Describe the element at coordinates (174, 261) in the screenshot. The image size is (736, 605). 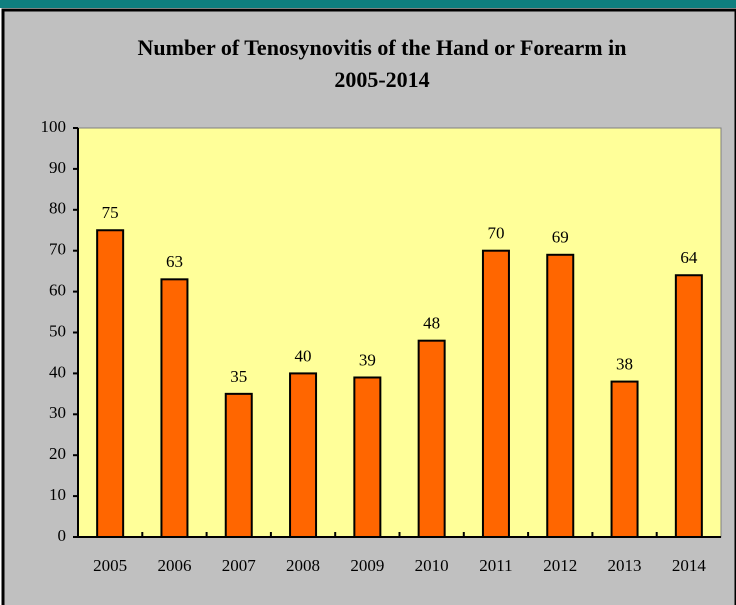
I see `value-label: 63` at that location.